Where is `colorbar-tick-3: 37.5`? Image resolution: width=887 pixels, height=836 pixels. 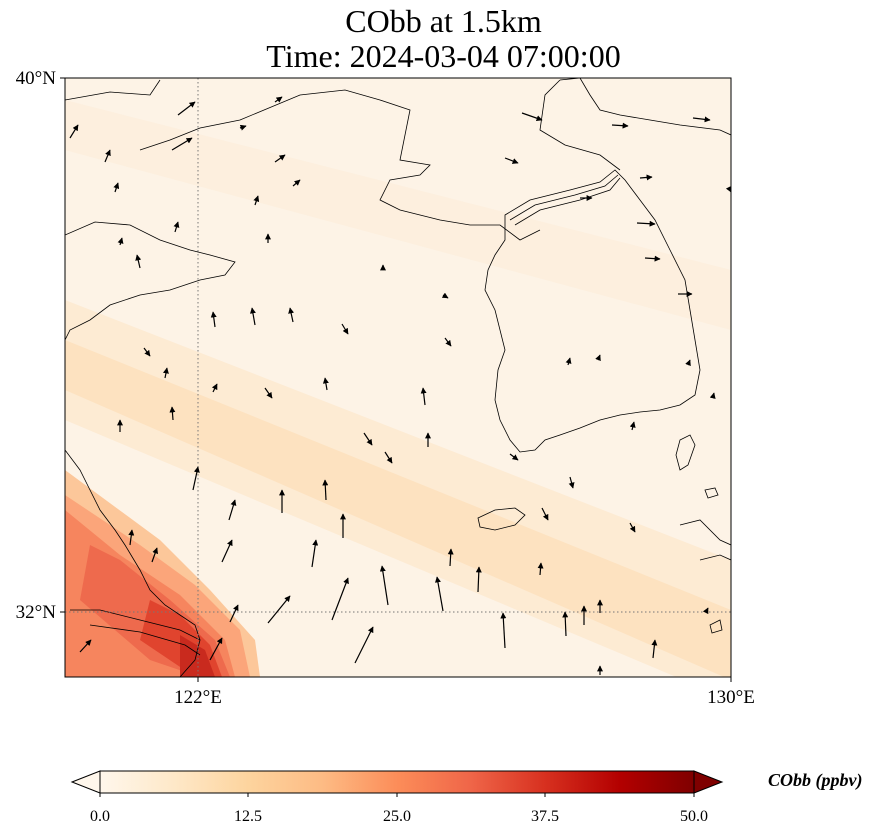 colorbar-tick-3: 37.5 is located at coordinates (545, 816).